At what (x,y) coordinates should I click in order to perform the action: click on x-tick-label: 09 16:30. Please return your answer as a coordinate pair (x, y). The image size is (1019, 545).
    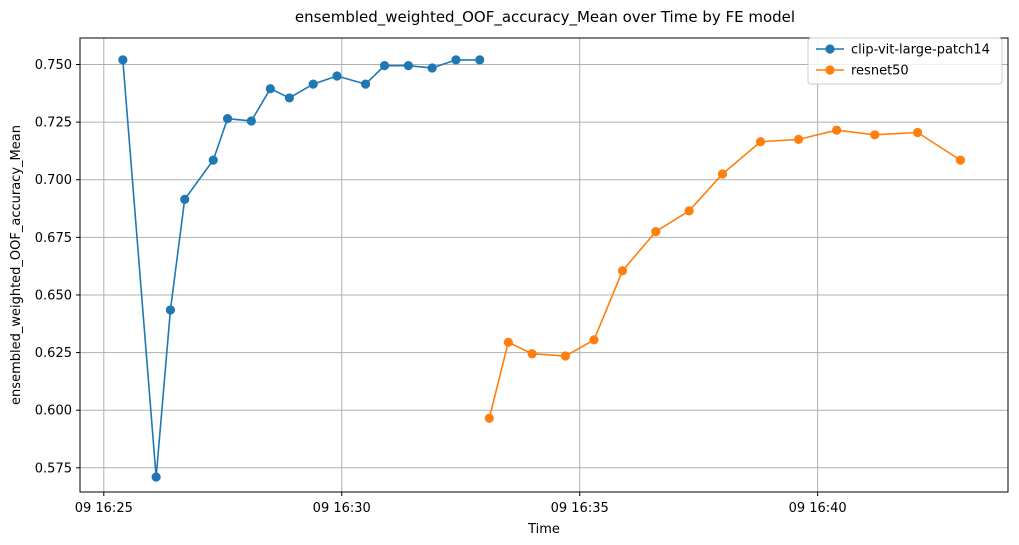
    Looking at the image, I should click on (342, 508).